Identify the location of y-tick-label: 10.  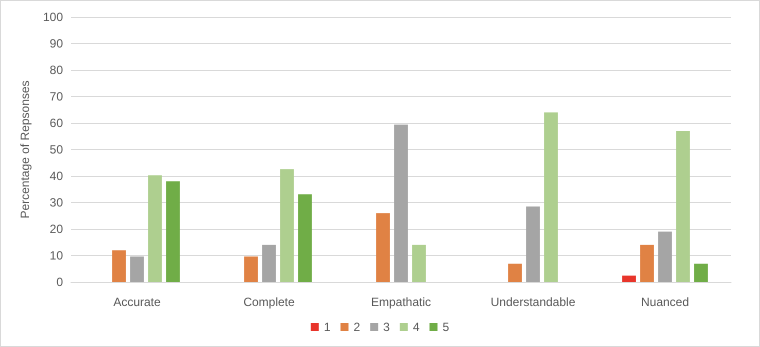
(57, 255).